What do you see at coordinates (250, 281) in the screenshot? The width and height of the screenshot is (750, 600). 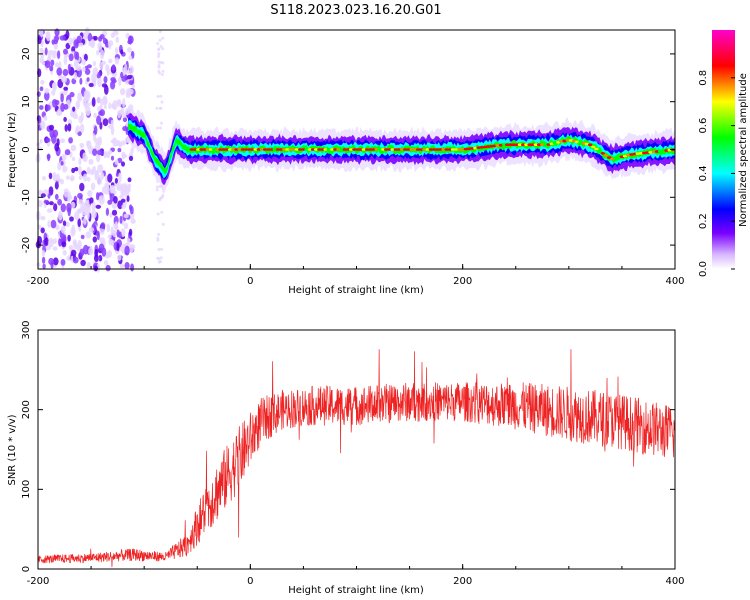 I see `heatmap-x-tick-label: 0` at bounding box center [250, 281].